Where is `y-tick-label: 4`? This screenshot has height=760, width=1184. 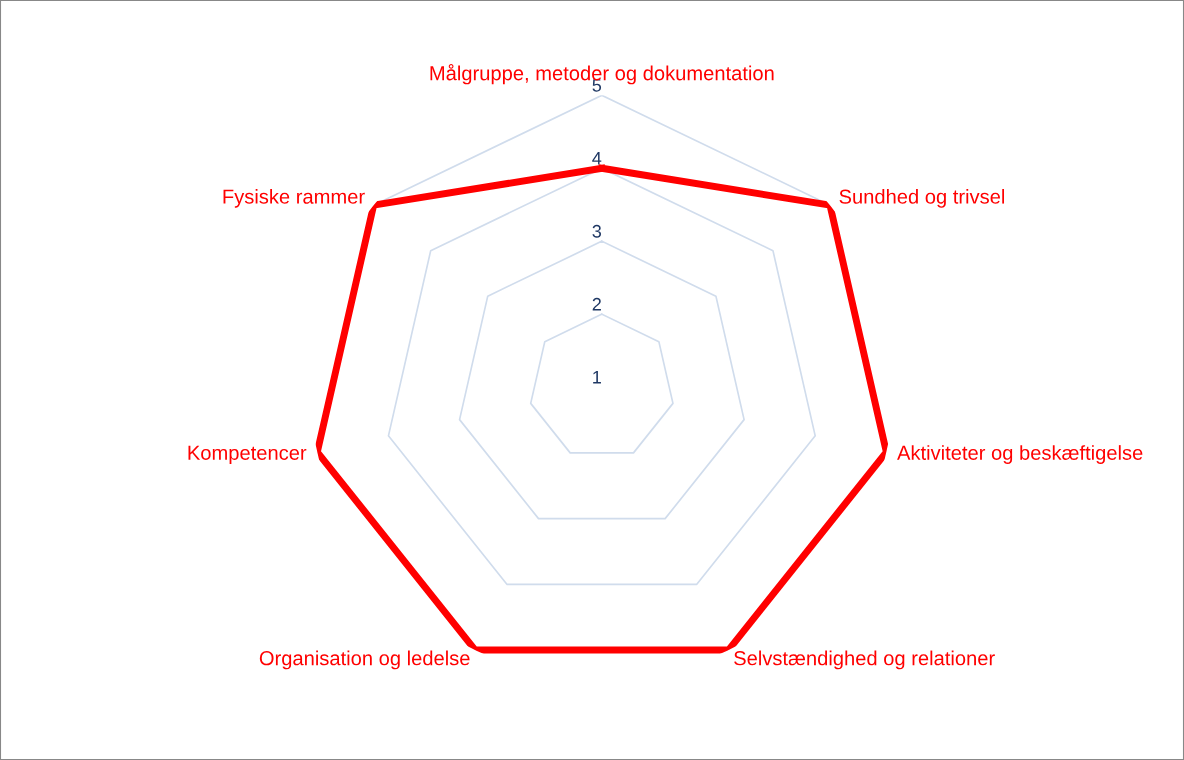 y-tick-label: 4 is located at coordinates (597, 158).